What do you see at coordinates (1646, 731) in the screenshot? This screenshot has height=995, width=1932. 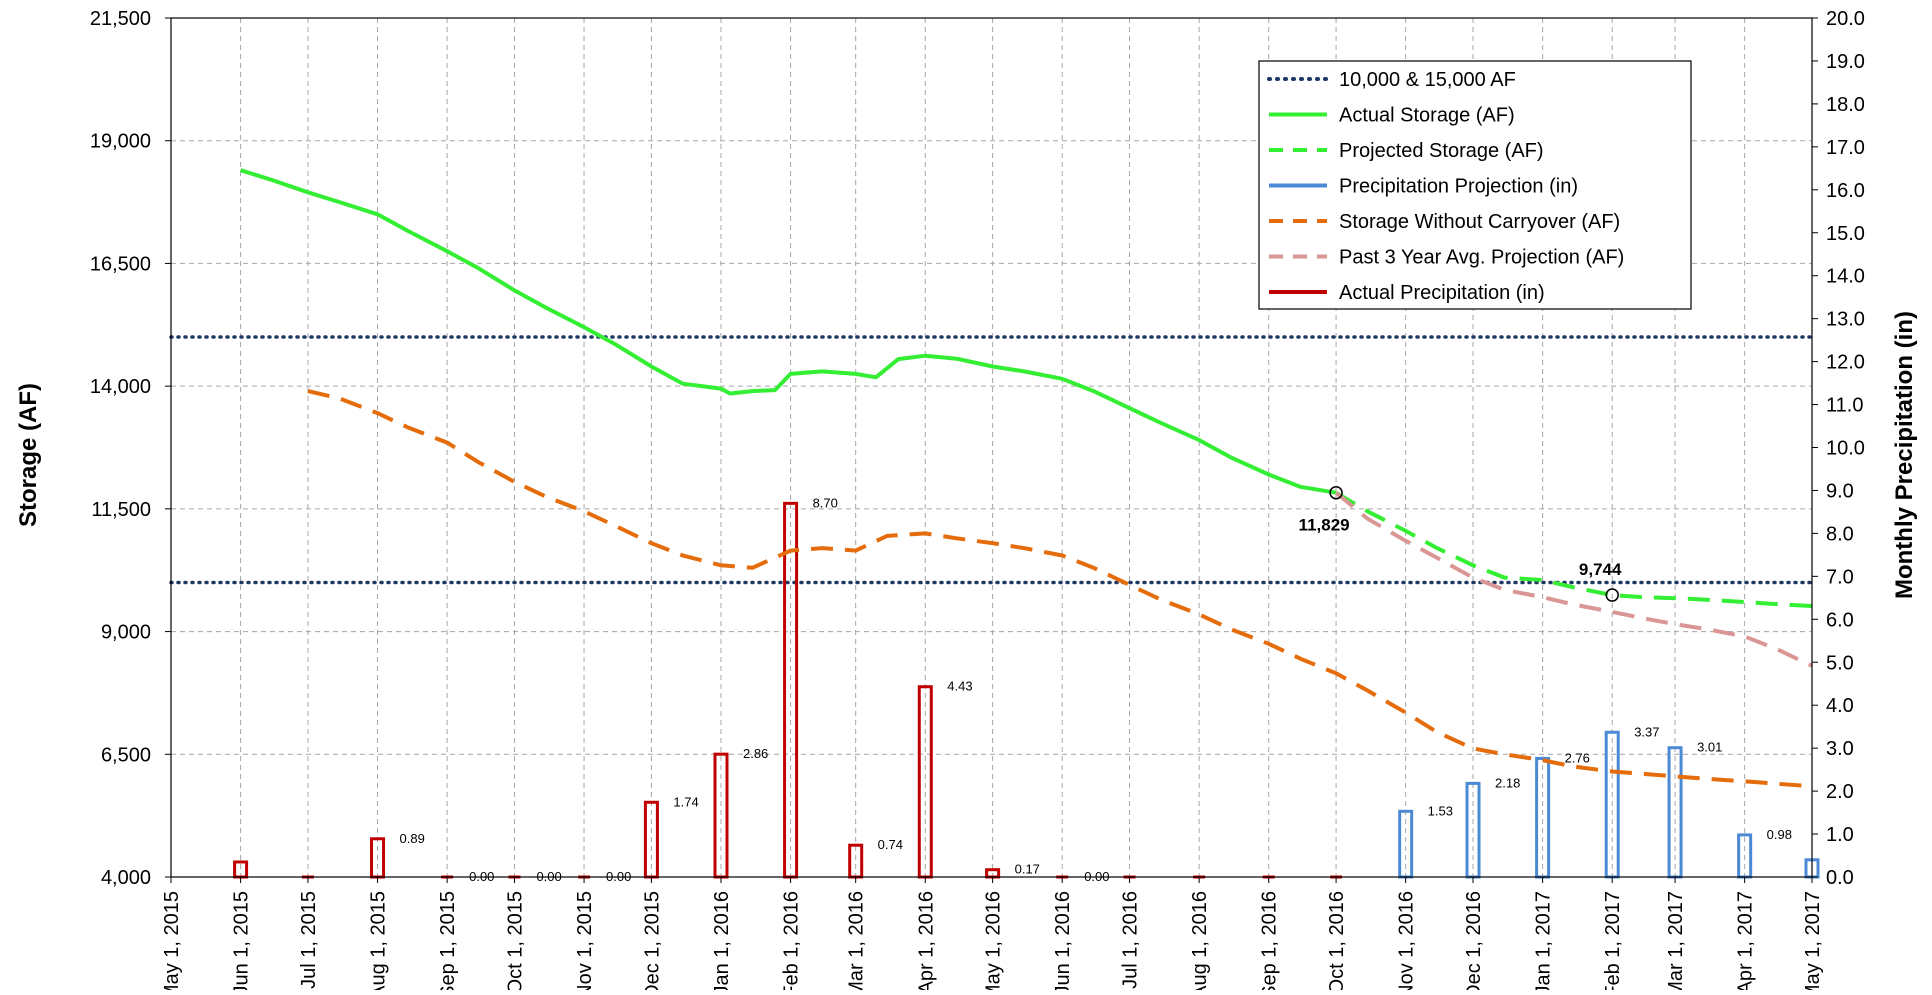 I see `bar-value-label: 3.37` at bounding box center [1646, 731].